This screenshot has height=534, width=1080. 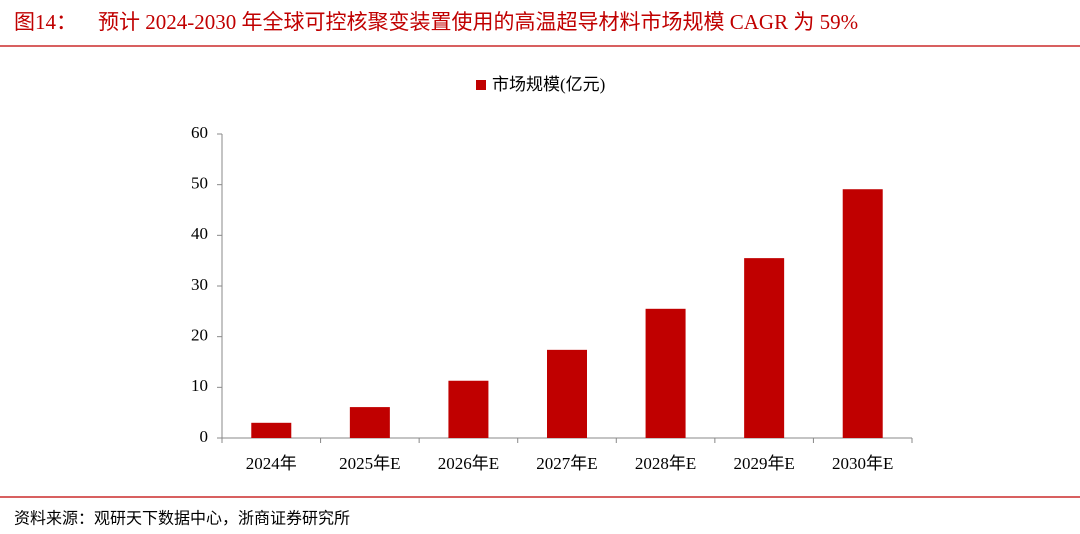 I want to click on y-tick-label: 0, so click(x=204, y=436).